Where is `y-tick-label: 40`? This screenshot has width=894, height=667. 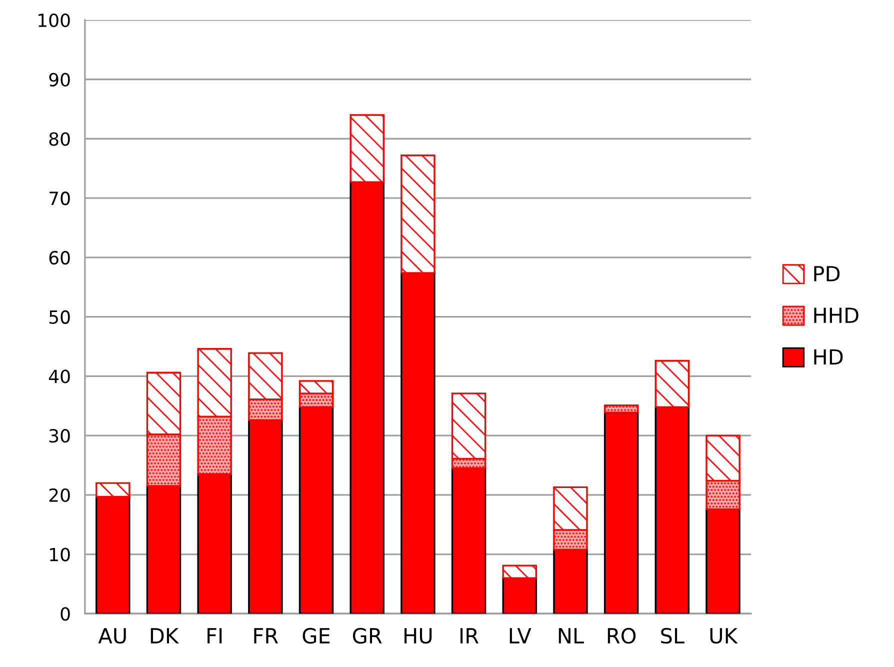 y-tick-label: 40 is located at coordinates (59, 377).